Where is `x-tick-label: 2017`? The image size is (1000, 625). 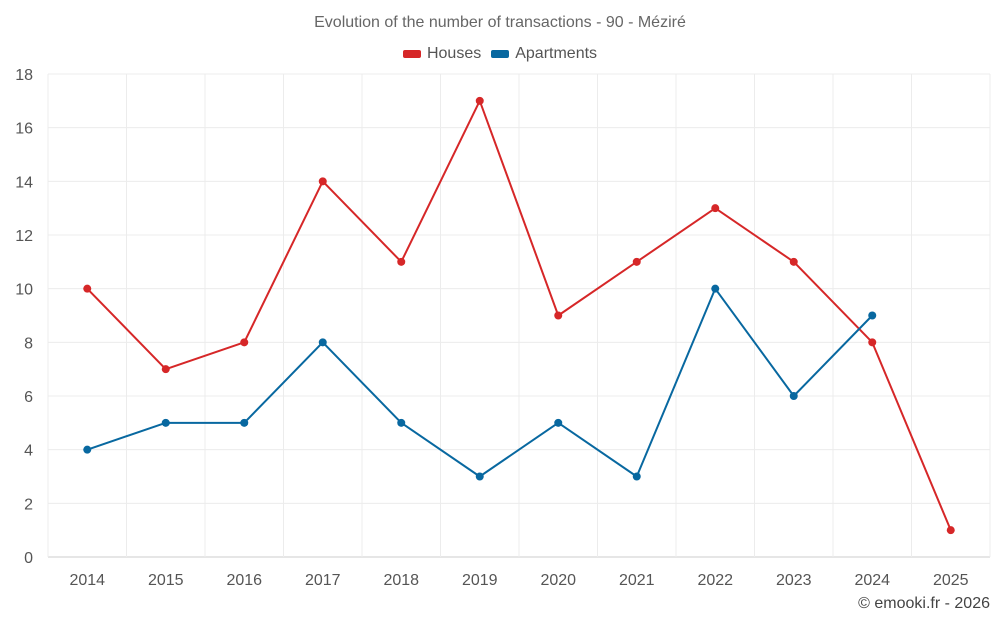 x-tick-label: 2017 is located at coordinates (323, 580).